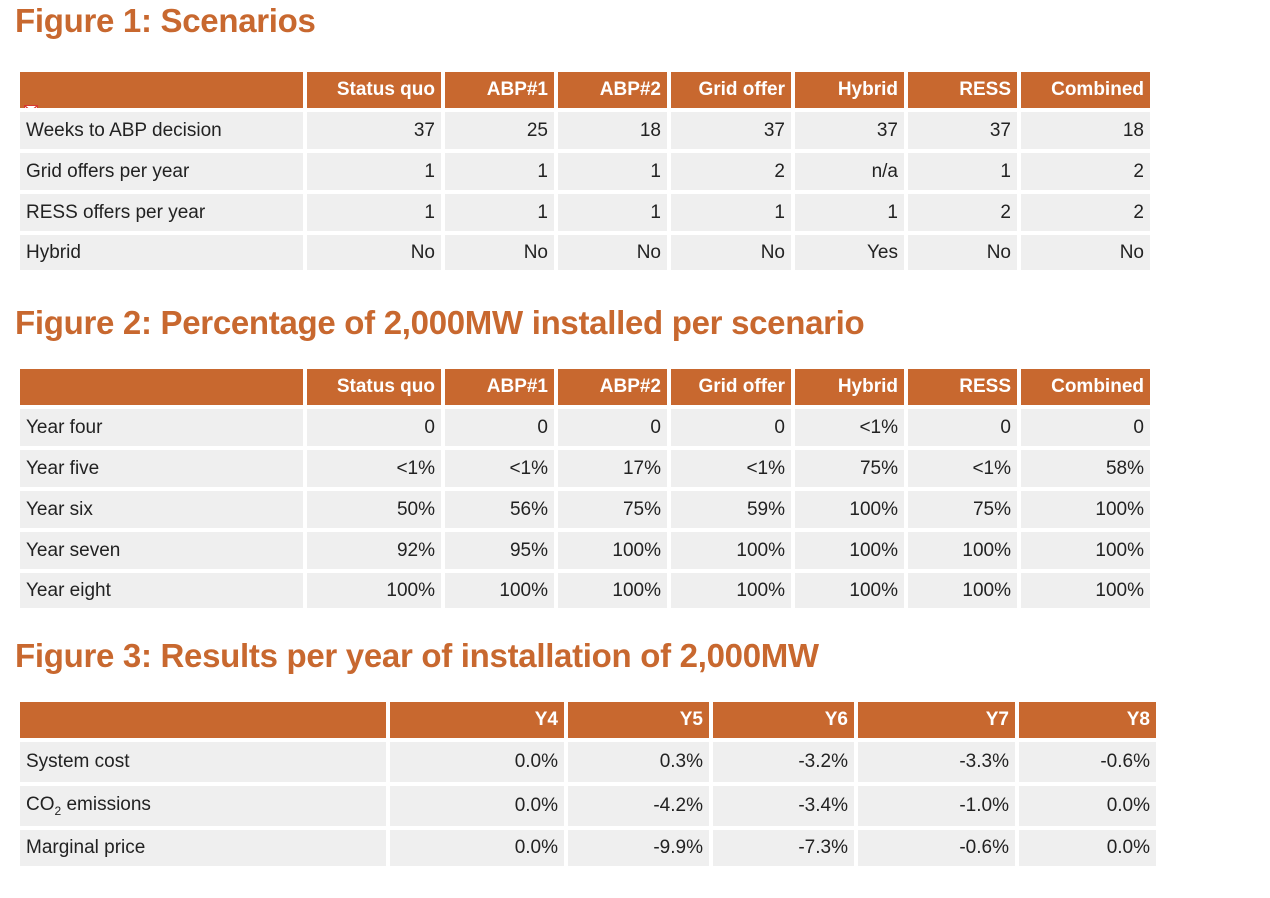  I want to click on table-row: Year six 50% 56% 75% 59% 100% 75% 100%, so click(585, 509).